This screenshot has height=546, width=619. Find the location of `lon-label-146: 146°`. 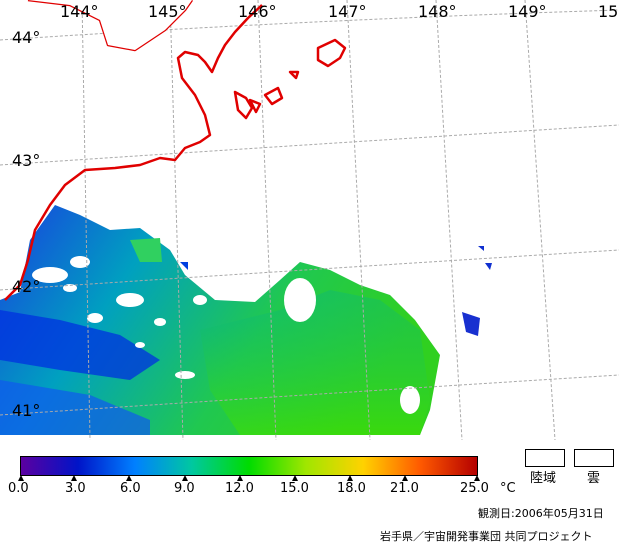

lon-label-146: 146° is located at coordinates (257, 11).